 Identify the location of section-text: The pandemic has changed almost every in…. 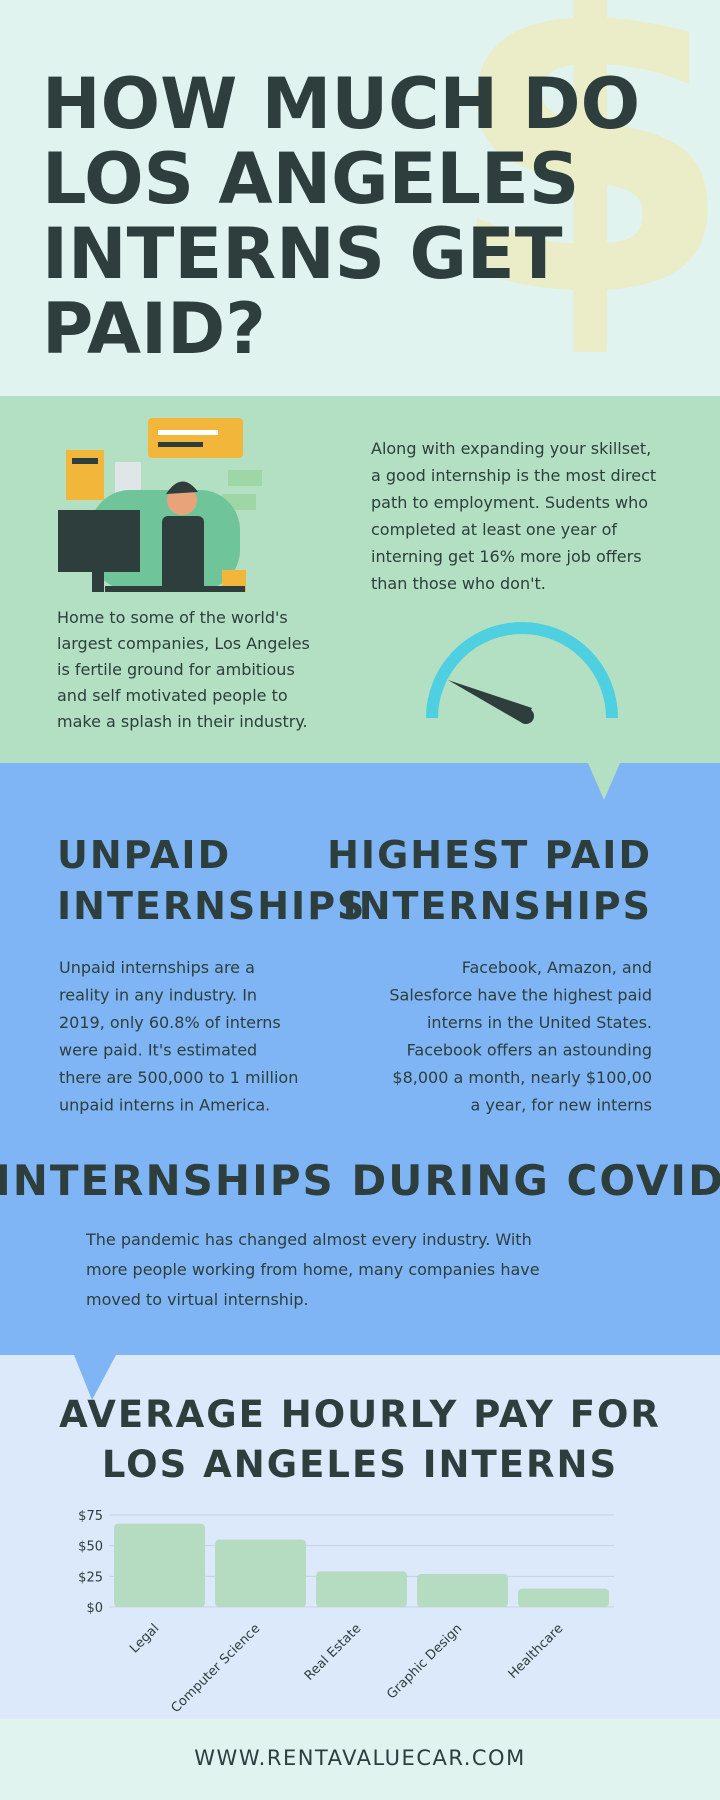
(308, 1239).